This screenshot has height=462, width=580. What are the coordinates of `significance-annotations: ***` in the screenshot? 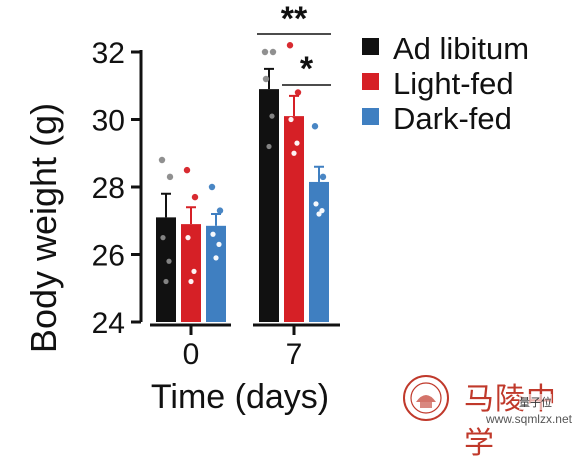 It's located at (294, 44).